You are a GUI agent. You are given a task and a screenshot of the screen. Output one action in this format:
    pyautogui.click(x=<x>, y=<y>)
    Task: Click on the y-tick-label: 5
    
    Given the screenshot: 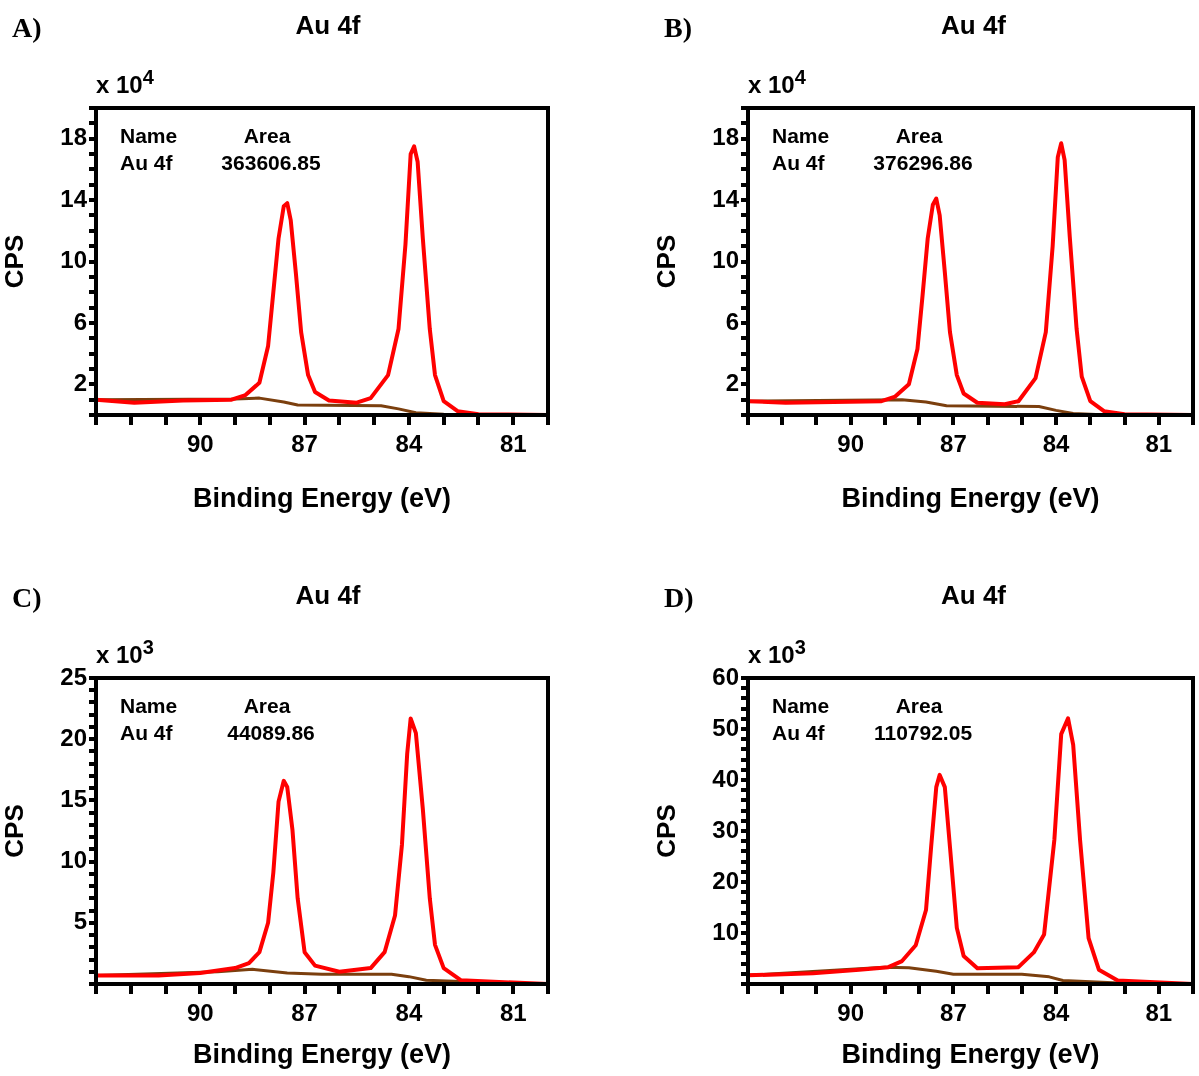 What is the action you would take?
    pyautogui.click(x=80, y=921)
    